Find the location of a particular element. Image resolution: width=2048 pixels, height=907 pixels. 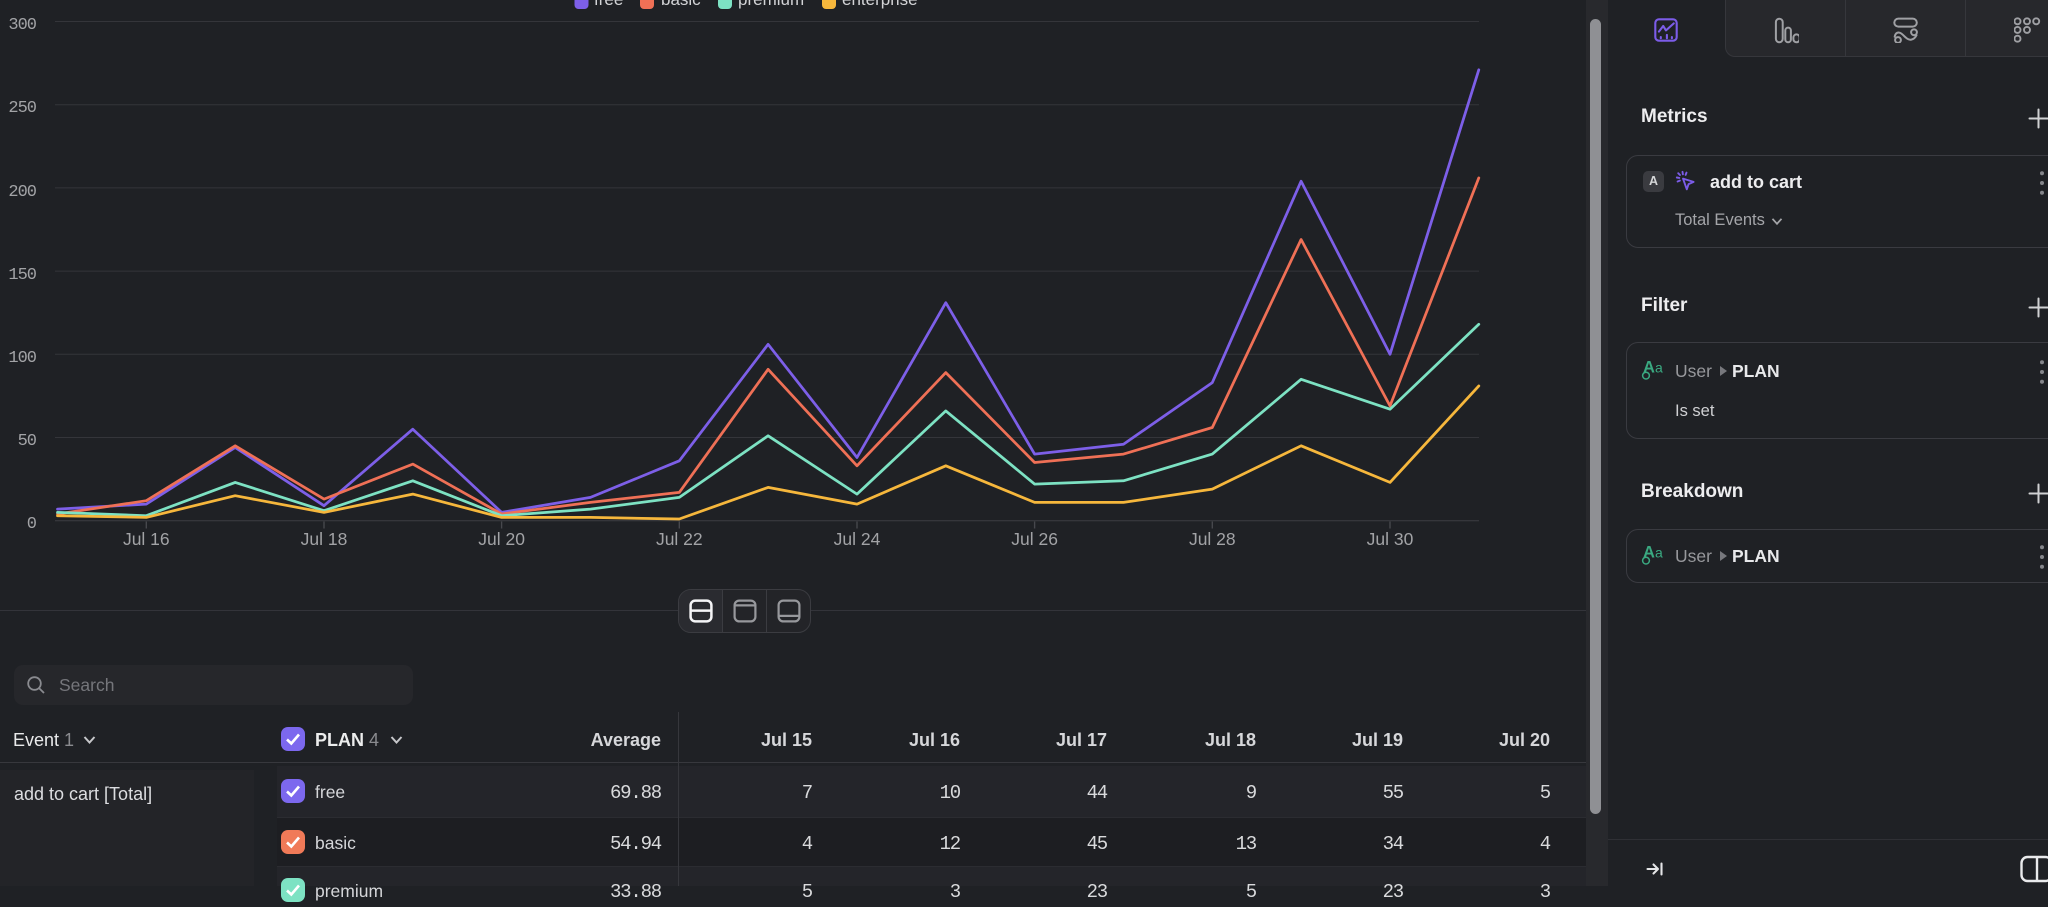

svg-text: 300 is located at coordinates (22, 25).